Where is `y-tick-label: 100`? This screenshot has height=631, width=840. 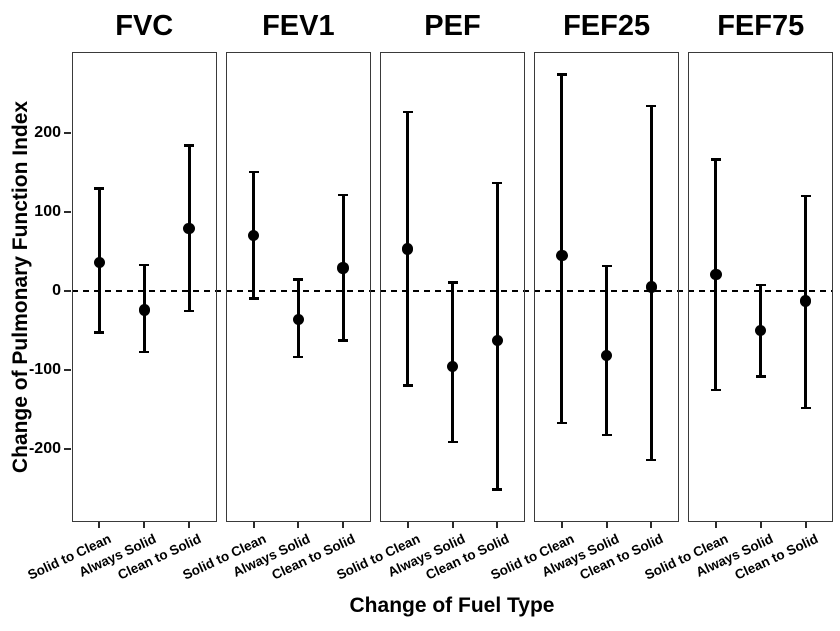 y-tick-label: 100 is located at coordinates (47, 212).